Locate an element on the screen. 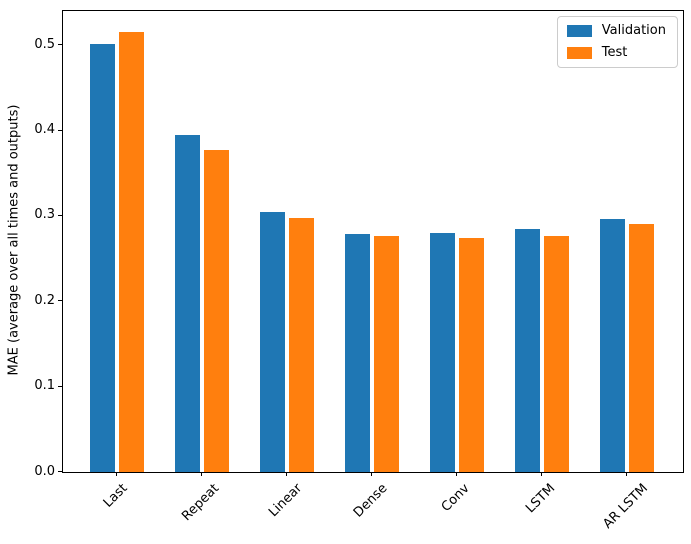 The width and height of the screenshot is (691, 544). x-tick-label-dense: Dense is located at coordinates (370, 500).